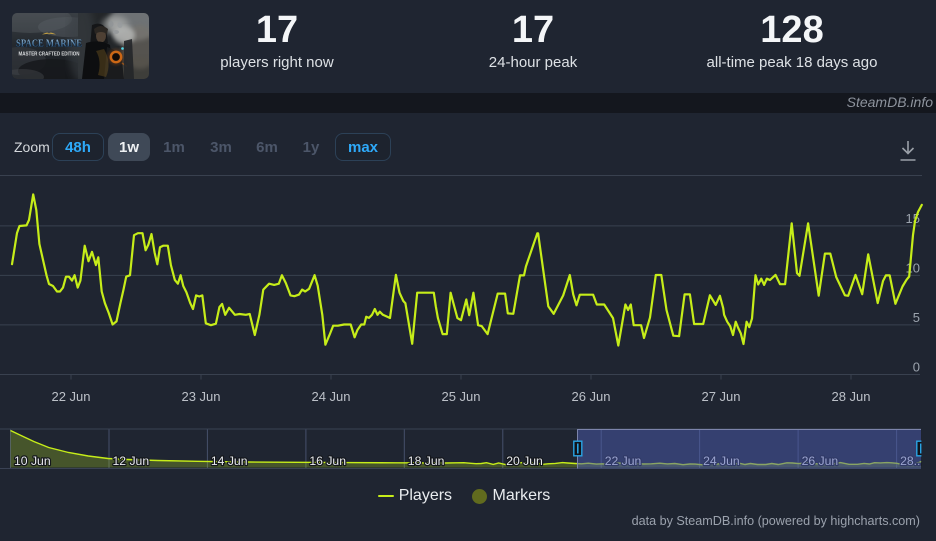 The width and height of the screenshot is (936, 541). I want to click on svg-text: 5, so click(916, 317).